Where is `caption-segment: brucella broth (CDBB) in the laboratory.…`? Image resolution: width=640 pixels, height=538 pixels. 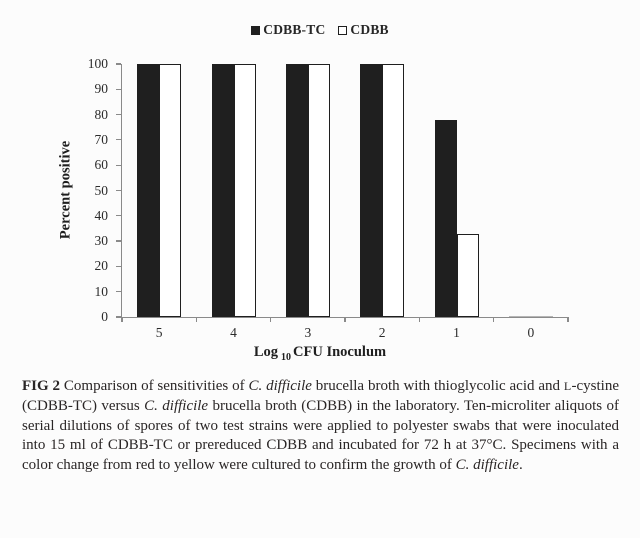 caption-segment: brucella broth (CDBB) in the laboratory.… is located at coordinates (321, 435).